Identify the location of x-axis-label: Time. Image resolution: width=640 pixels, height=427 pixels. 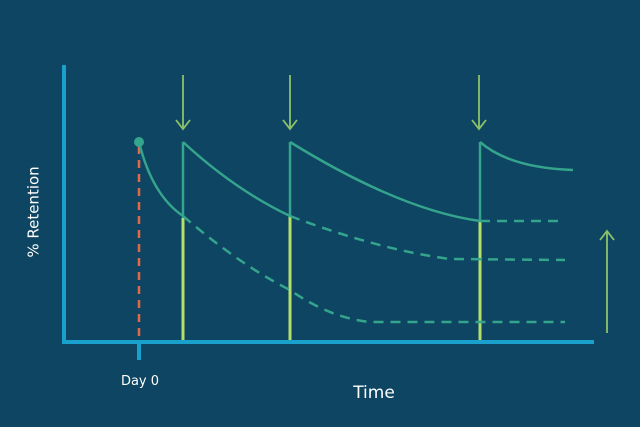
(373, 393).